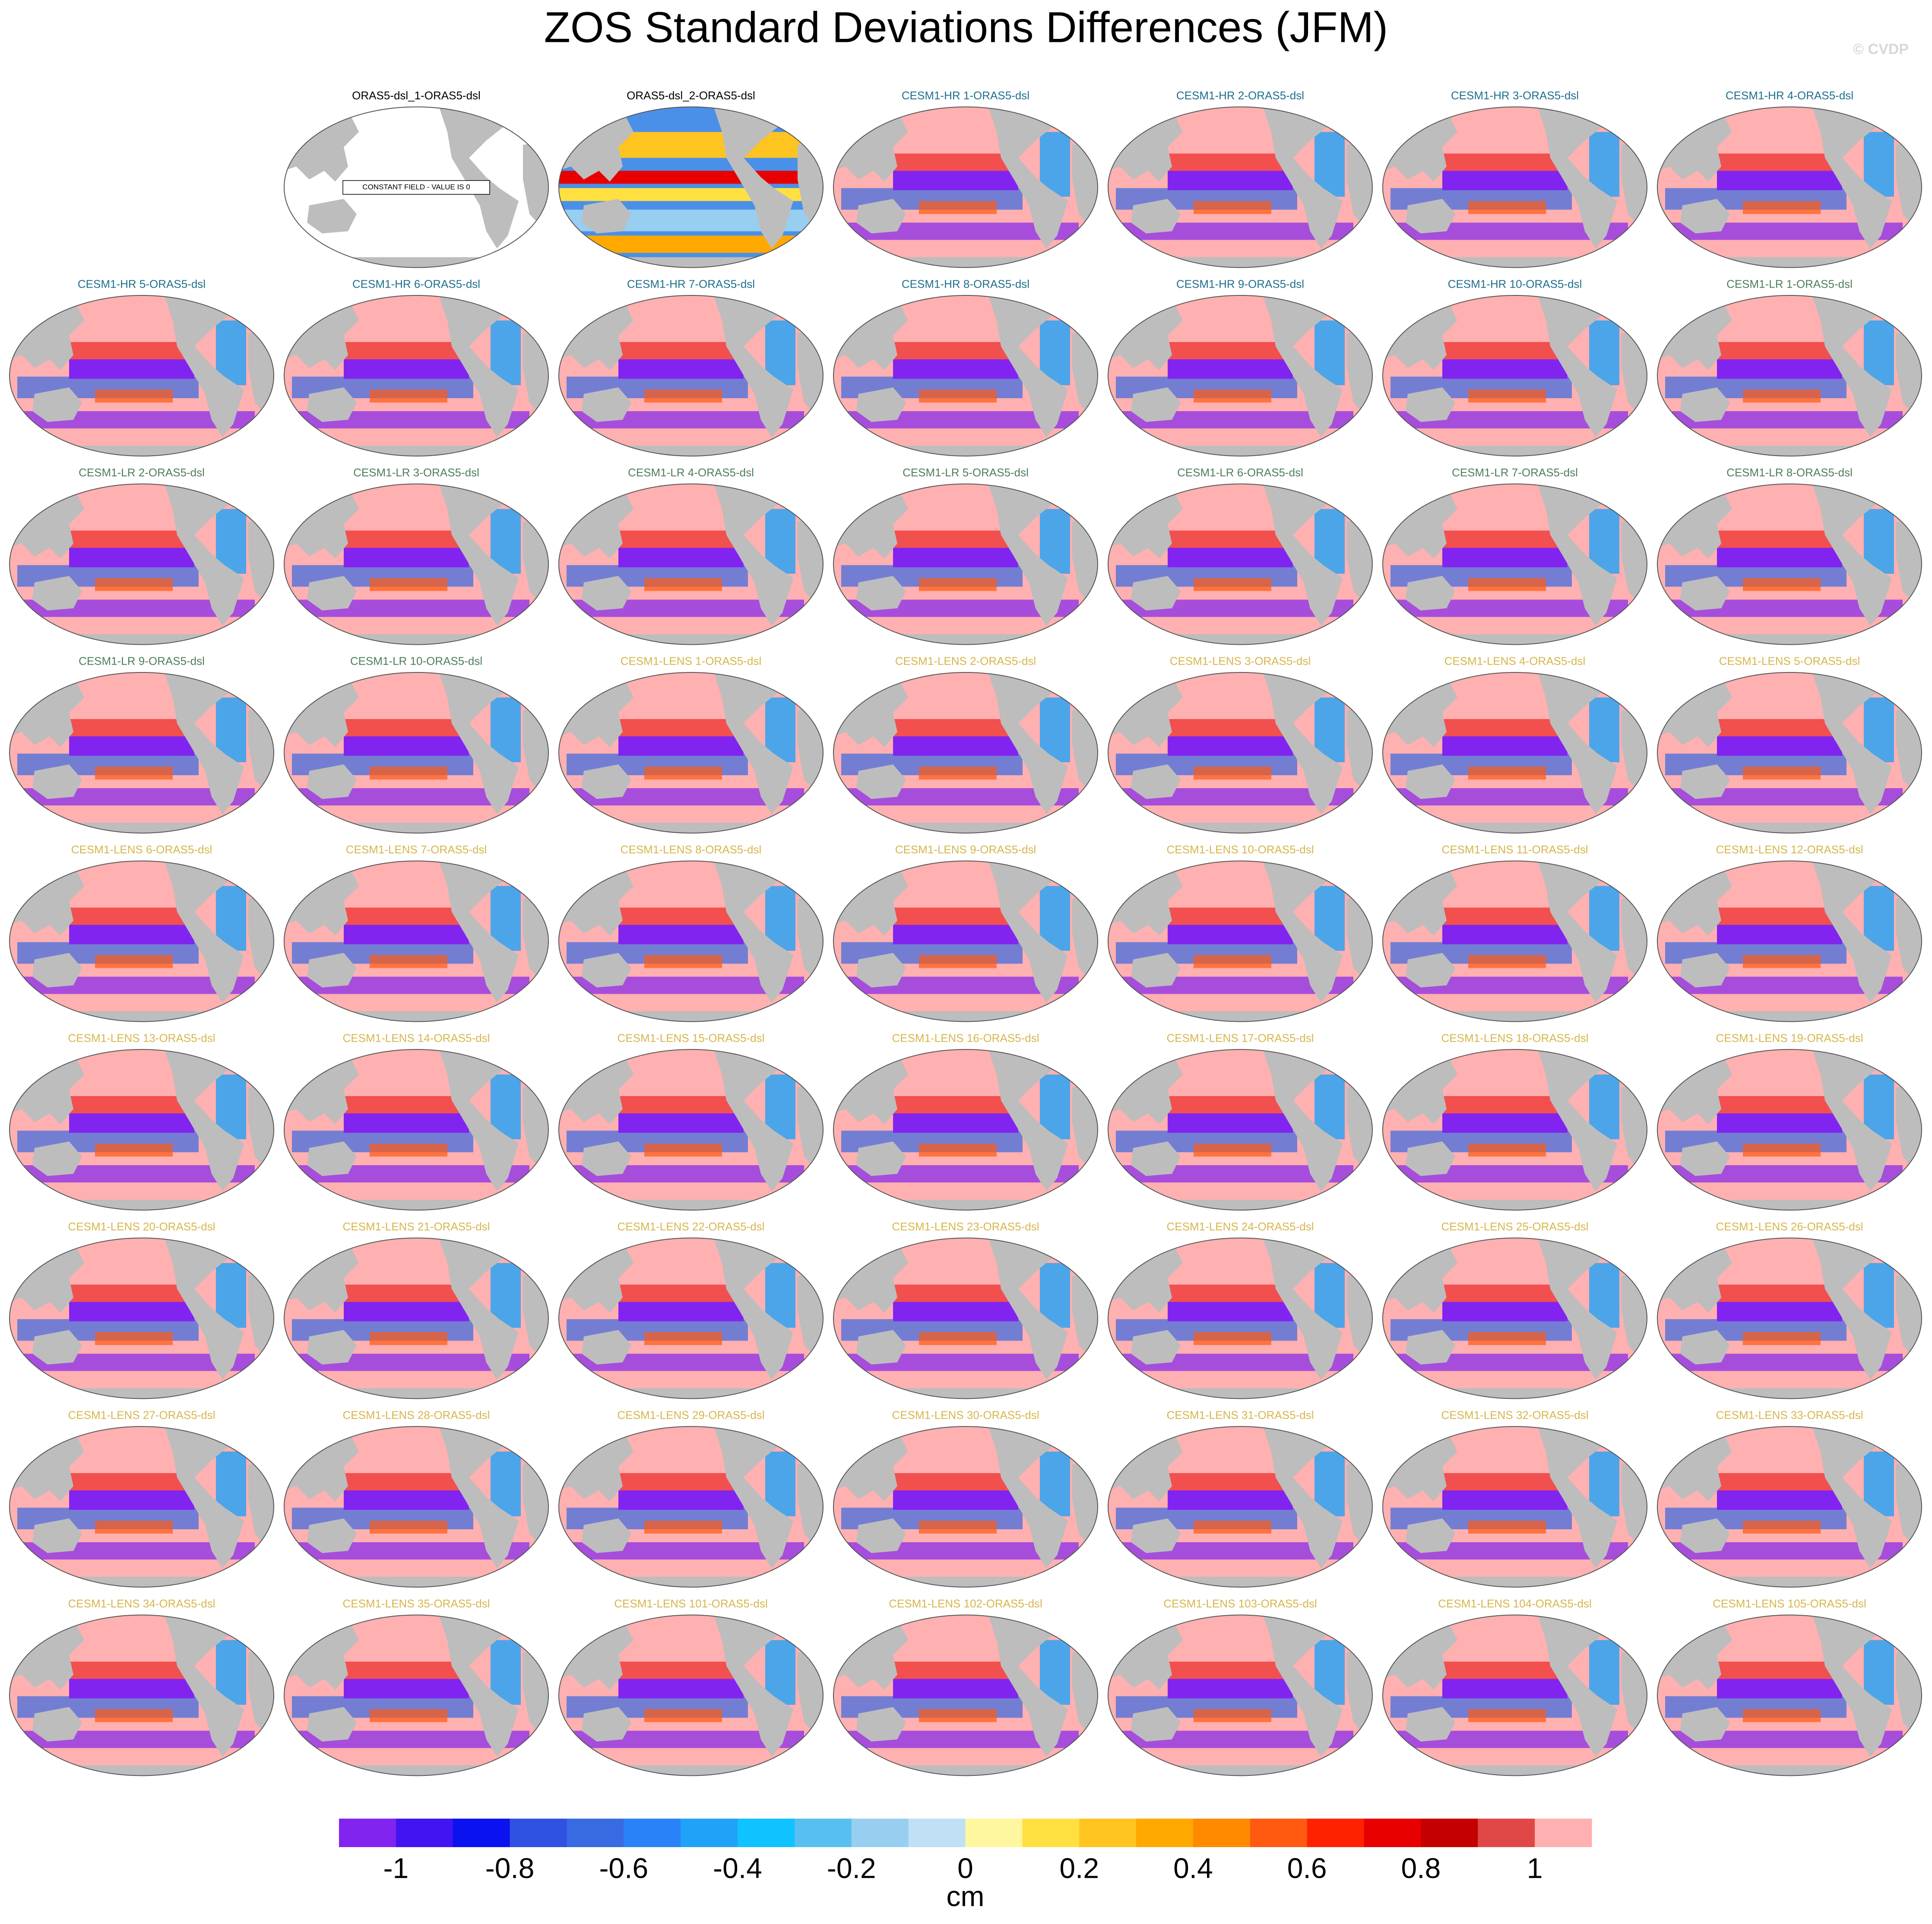 This screenshot has width=1932, height=1924. What do you see at coordinates (691, 1498) in the screenshot?
I see `map-panel: CESM1-LENS 29-ORAS5-dsl` at bounding box center [691, 1498].